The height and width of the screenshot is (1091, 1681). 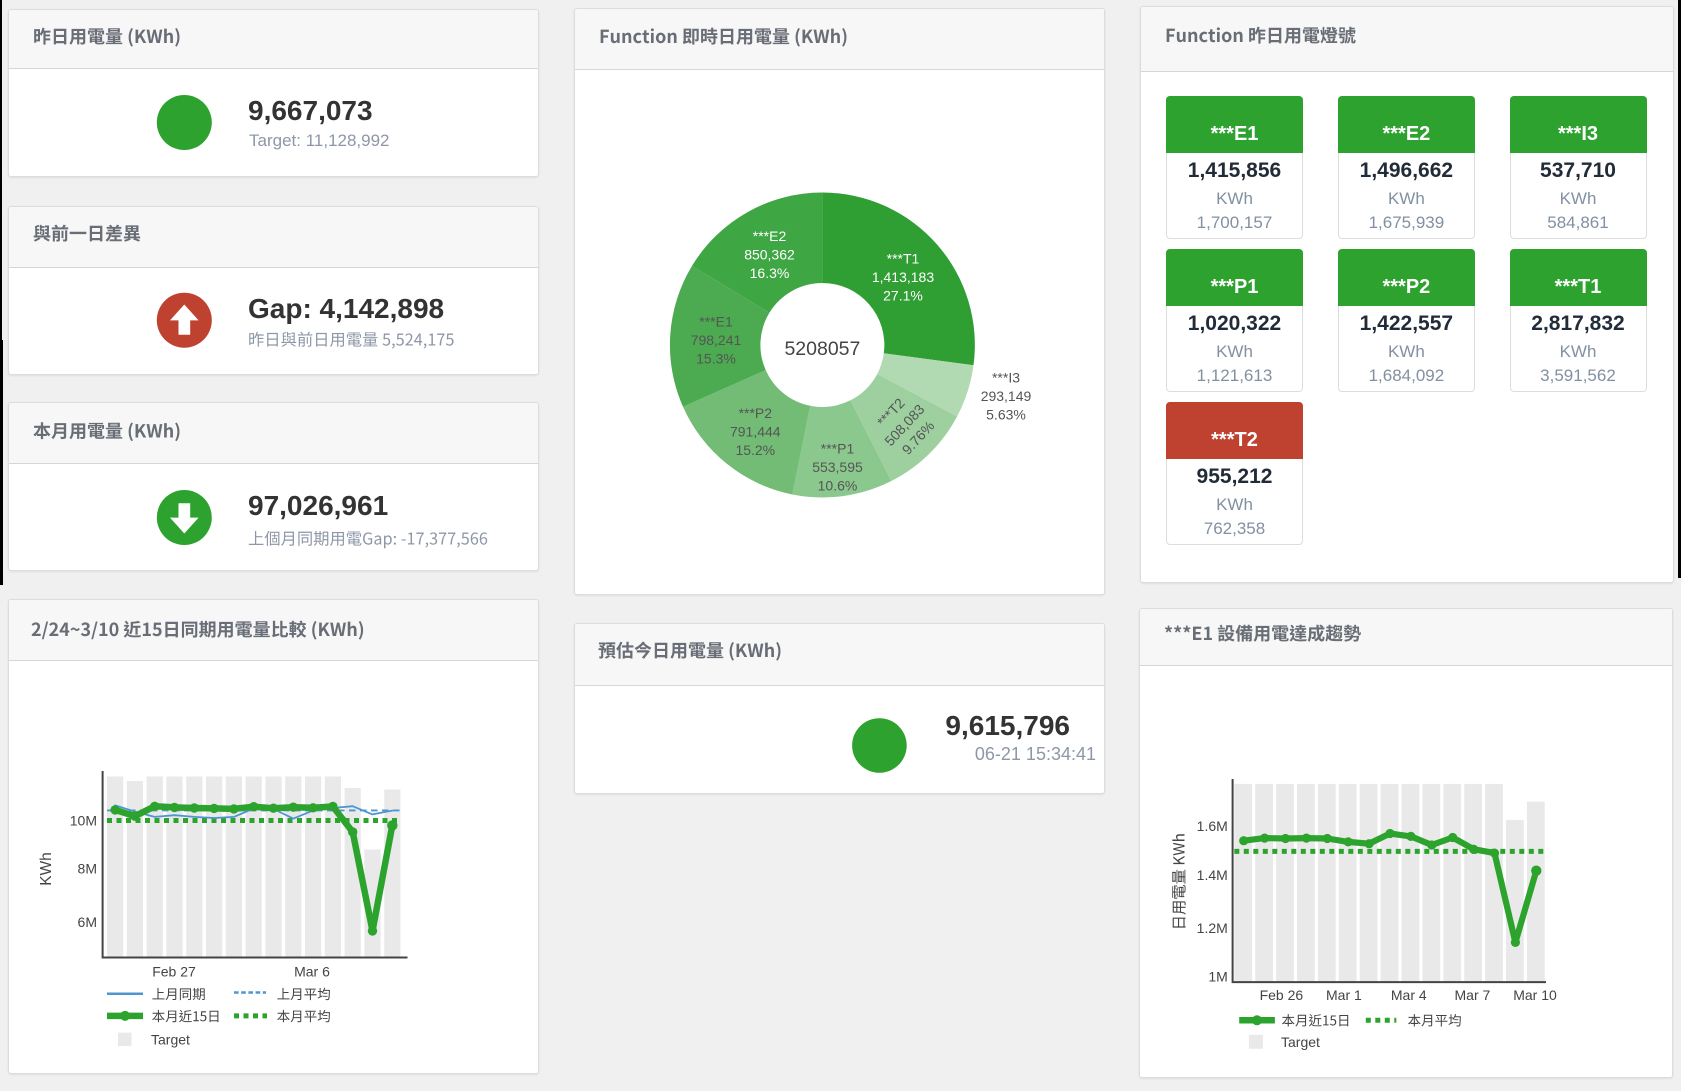 I want to click on svg-text: ***E1, so click(x=716, y=321).